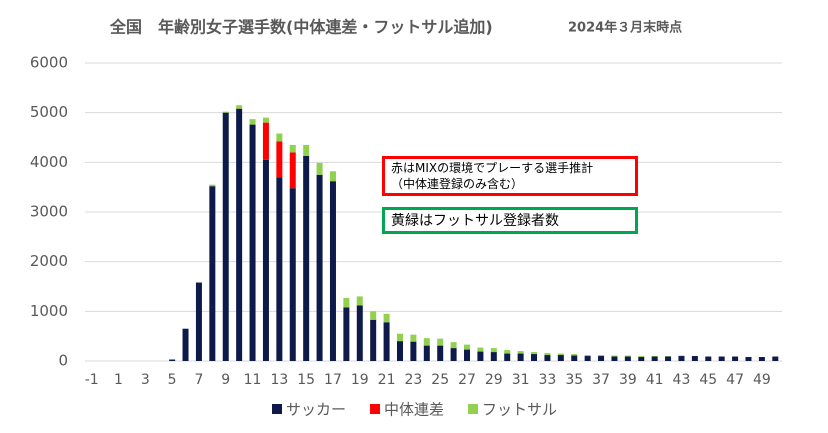 Image resolution: width=828 pixels, height=433 pixels. What do you see at coordinates (49, 311) in the screenshot?
I see `y-tick-label: 1000` at bounding box center [49, 311].